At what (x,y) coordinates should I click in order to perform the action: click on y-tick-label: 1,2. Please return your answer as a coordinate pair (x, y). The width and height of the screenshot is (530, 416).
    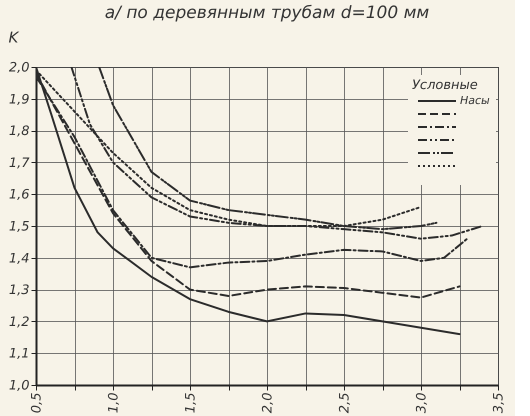
    Looking at the image, I should click on (19, 322).